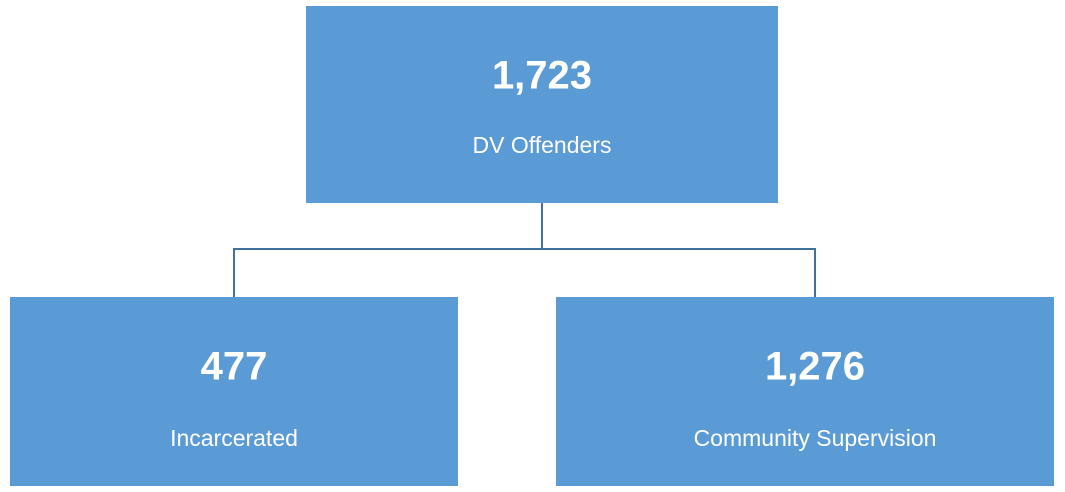 The width and height of the screenshot is (1065, 492). What do you see at coordinates (815, 367) in the screenshot?
I see `node-value: 1,276` at bounding box center [815, 367].